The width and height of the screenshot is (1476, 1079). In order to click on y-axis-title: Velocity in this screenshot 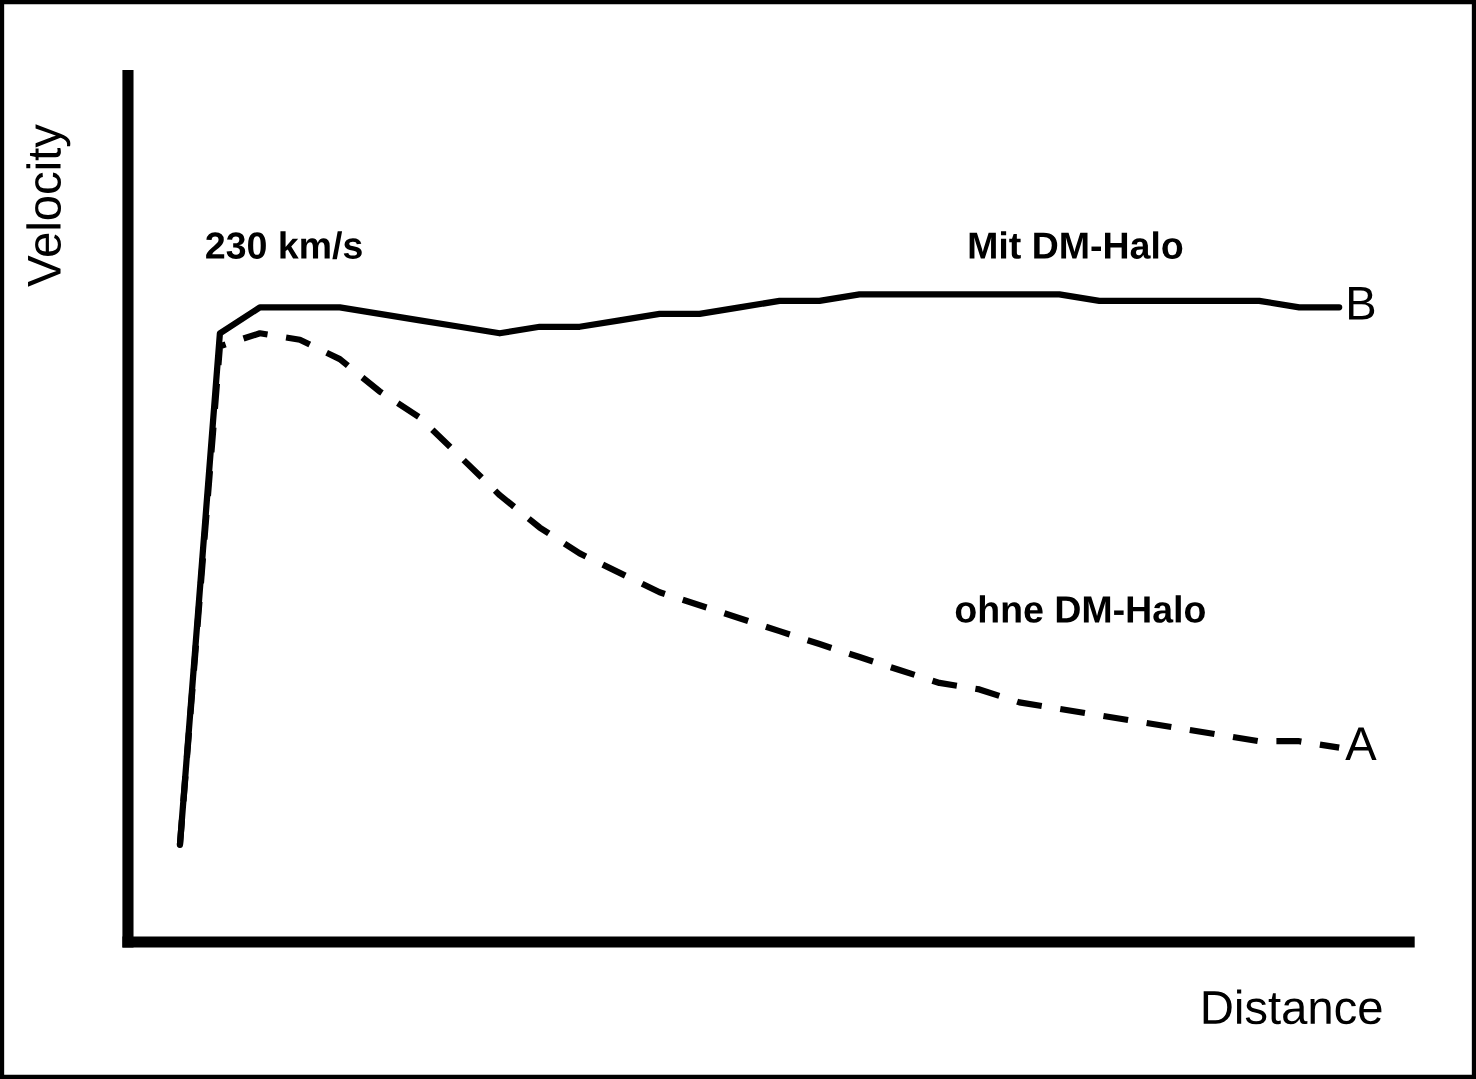, I will do `click(48, 205)`.